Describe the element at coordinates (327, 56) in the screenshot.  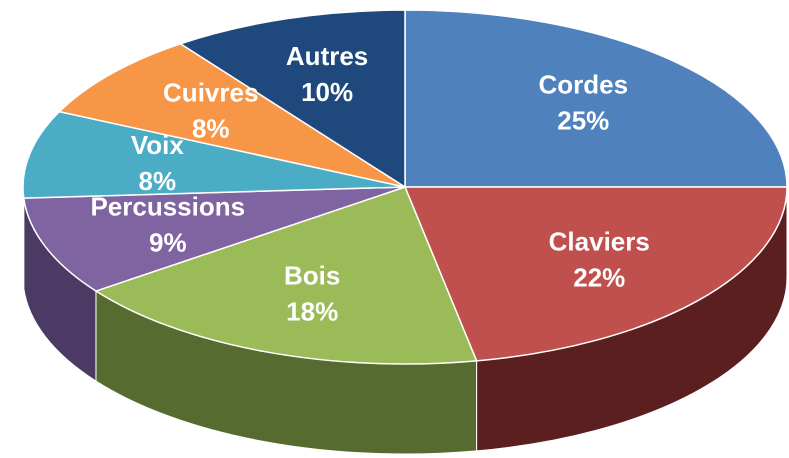
I see `slice-label: Autres` at that location.